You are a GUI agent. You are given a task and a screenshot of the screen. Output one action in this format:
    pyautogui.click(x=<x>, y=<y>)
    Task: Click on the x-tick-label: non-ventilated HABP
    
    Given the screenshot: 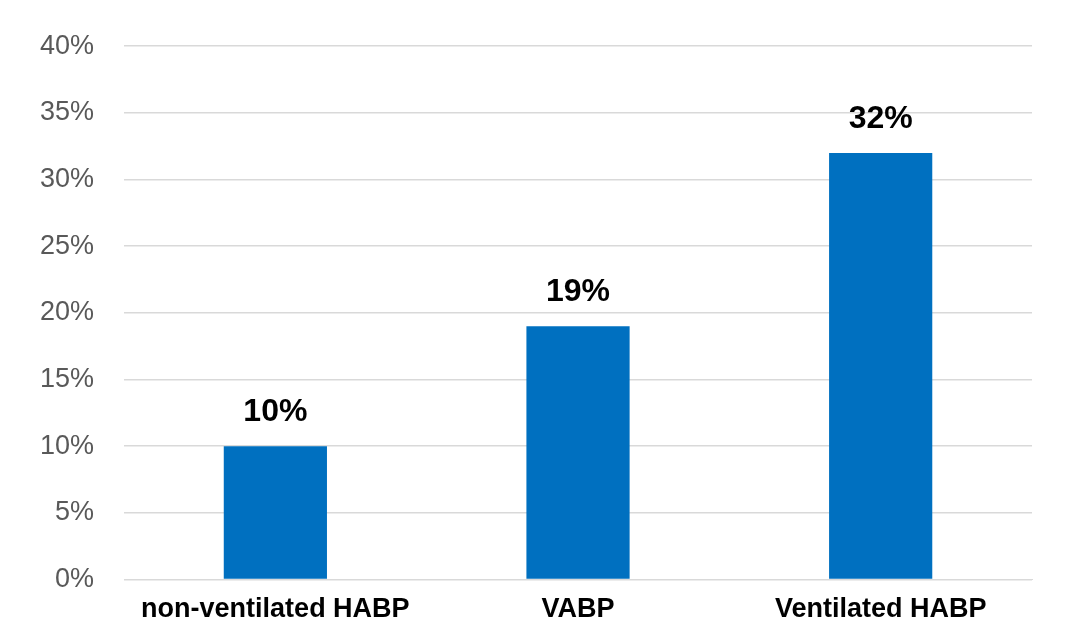 What is the action you would take?
    pyautogui.click(x=275, y=608)
    